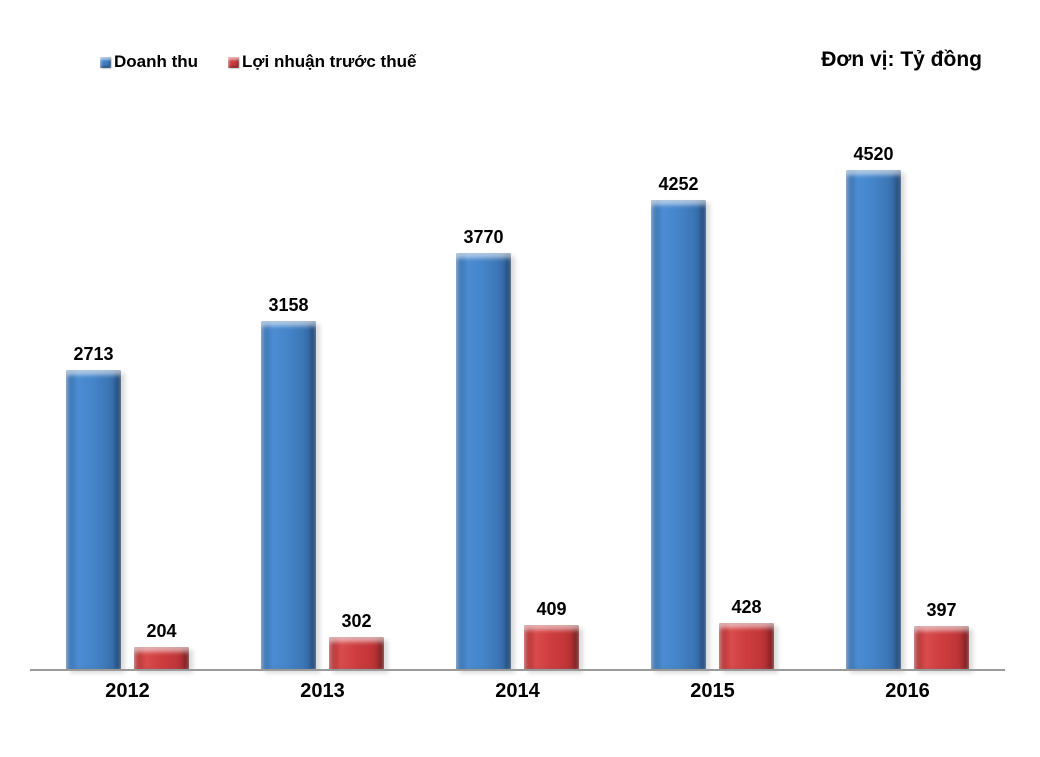 The height and width of the screenshot is (757, 1040). I want to click on category-label: 2014, so click(517, 691).